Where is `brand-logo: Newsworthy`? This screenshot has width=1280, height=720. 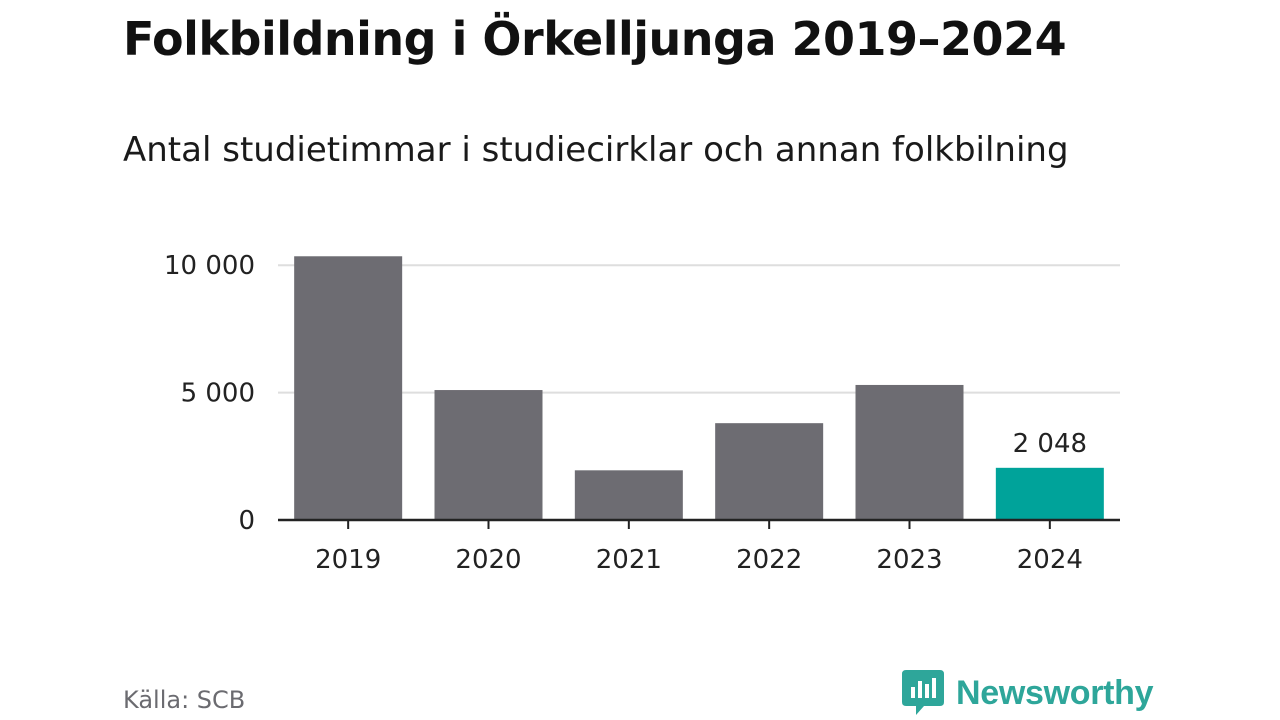 brand-logo: Newsworthy is located at coordinates (1028, 693).